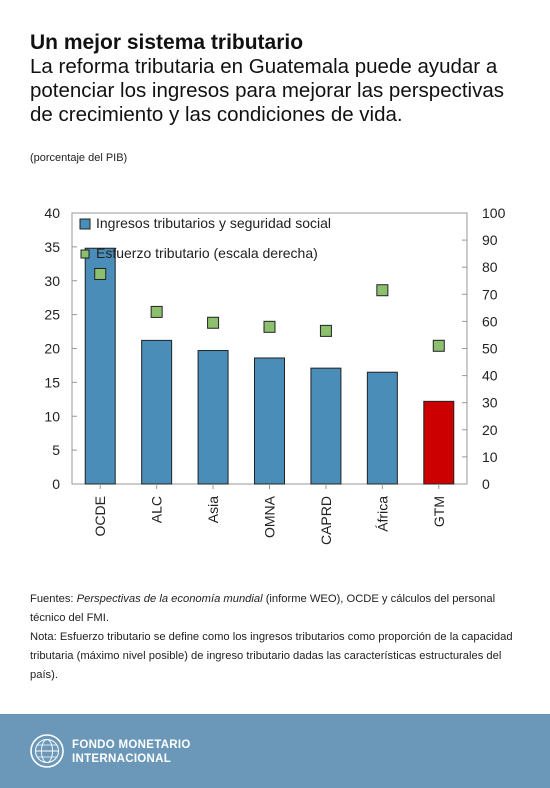 The width and height of the screenshot is (550, 788). I want to click on left-axis-tick-label: 5, so click(56, 450).